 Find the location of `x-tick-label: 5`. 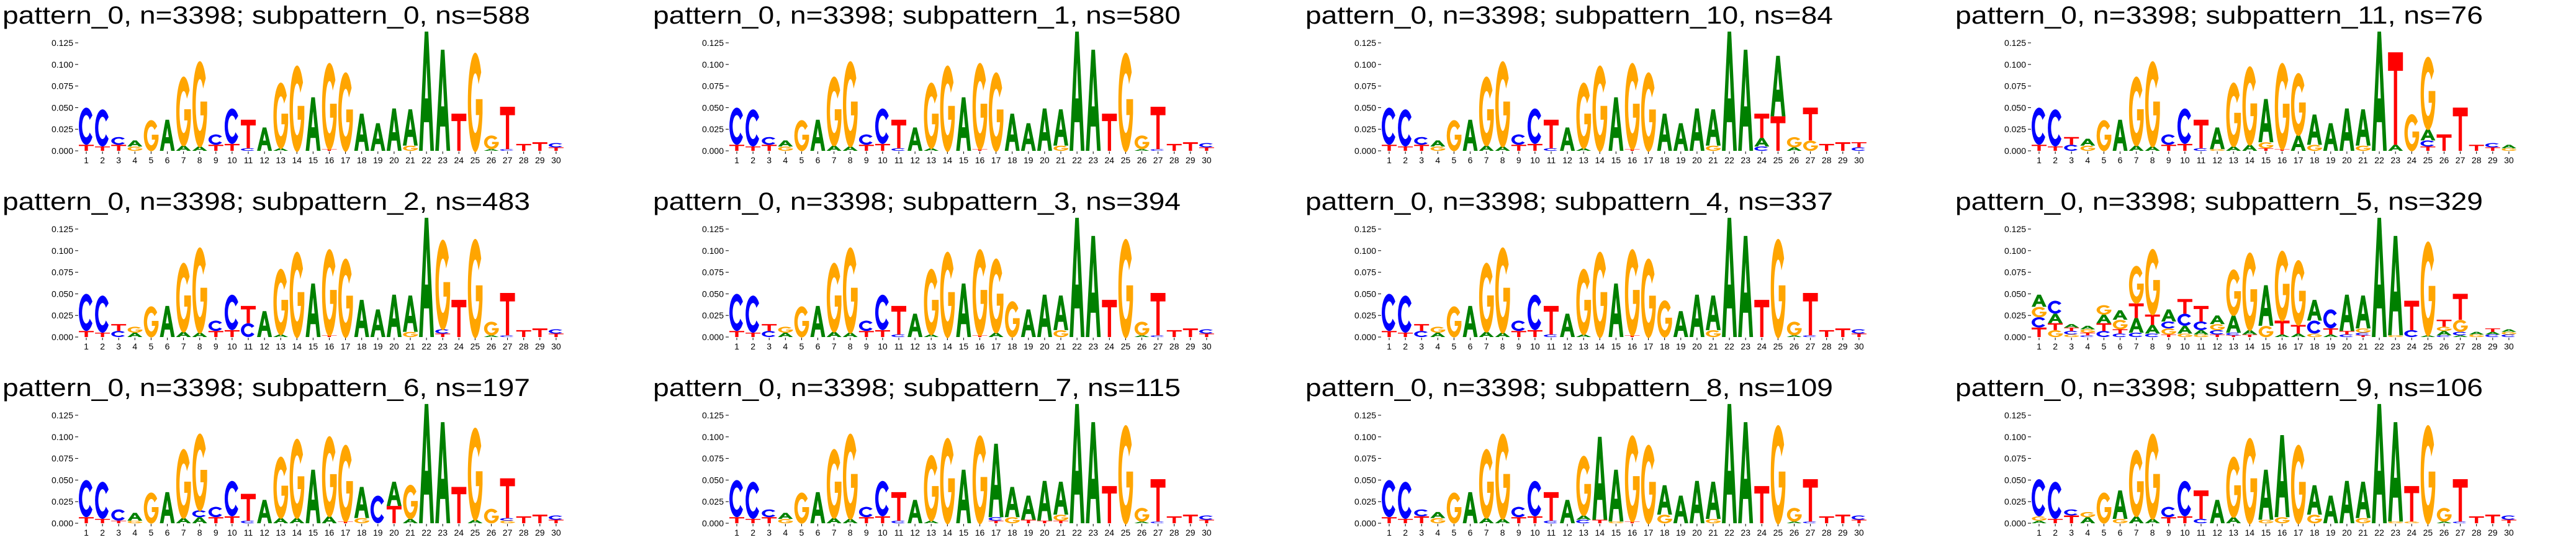

x-tick-label: 5 is located at coordinates (1454, 160).